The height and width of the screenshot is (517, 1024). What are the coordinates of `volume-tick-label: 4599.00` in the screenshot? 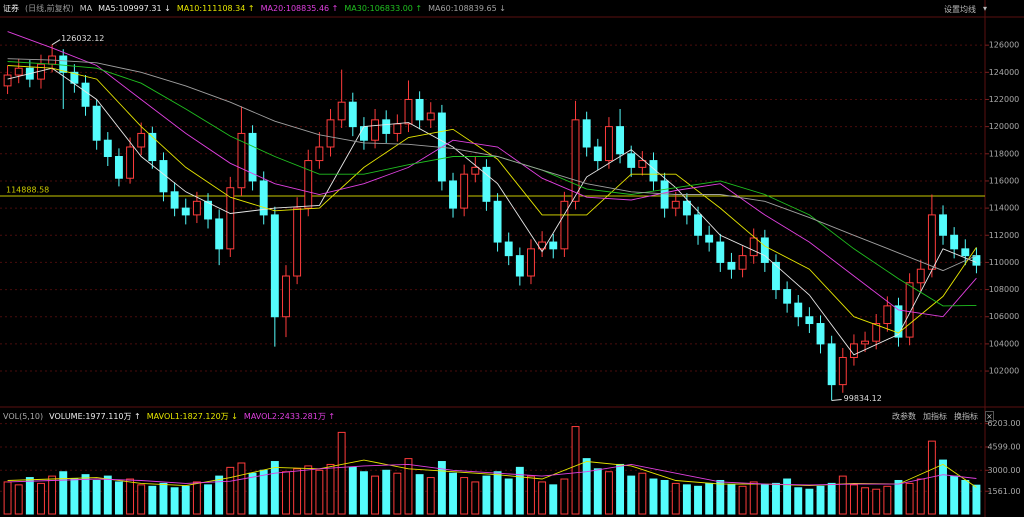 It's located at (1003, 446).